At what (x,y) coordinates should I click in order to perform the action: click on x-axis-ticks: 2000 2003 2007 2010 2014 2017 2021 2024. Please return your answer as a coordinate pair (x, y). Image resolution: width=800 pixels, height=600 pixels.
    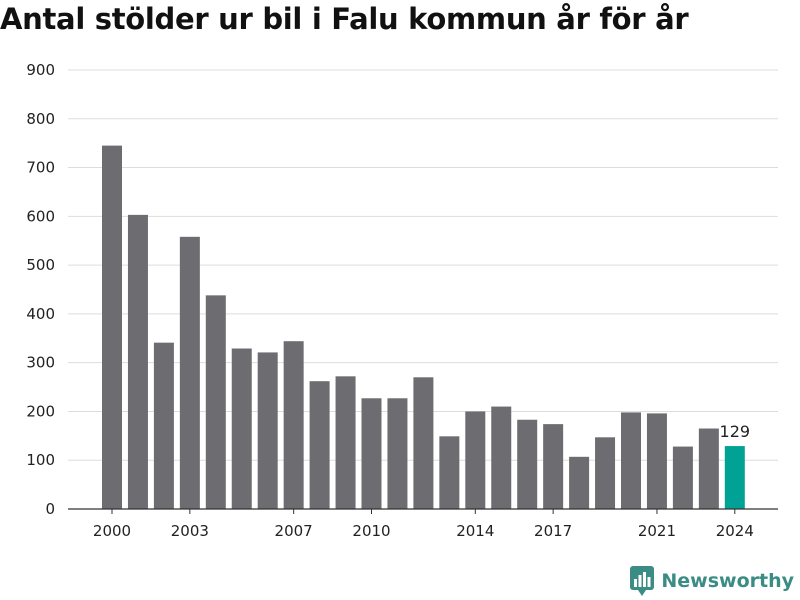
    Looking at the image, I should click on (423, 524).